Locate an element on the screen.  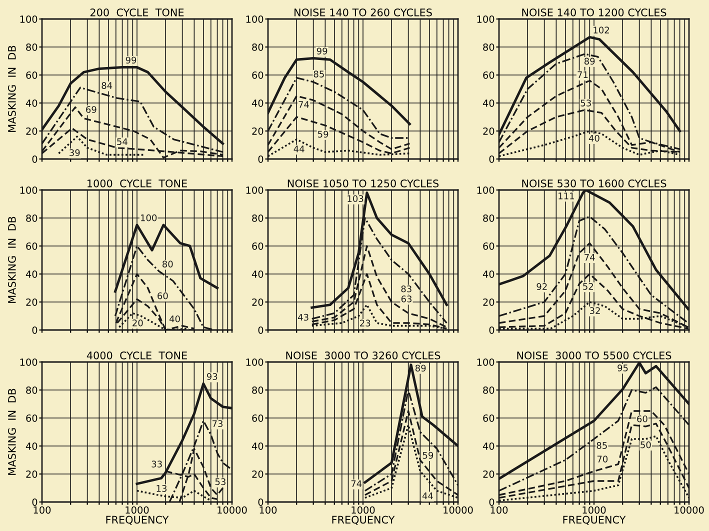
series-label: 69 is located at coordinates (91, 109).